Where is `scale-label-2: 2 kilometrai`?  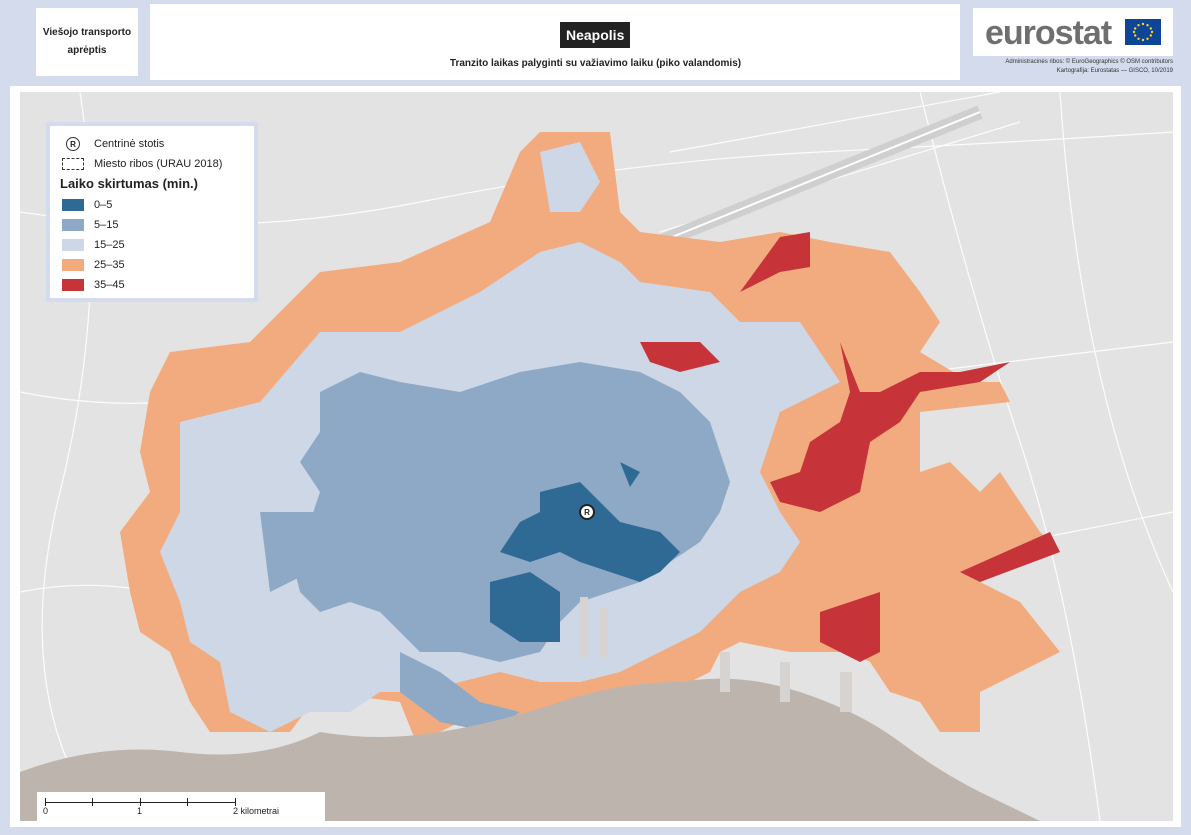 scale-label-2: 2 kilometrai is located at coordinates (256, 811).